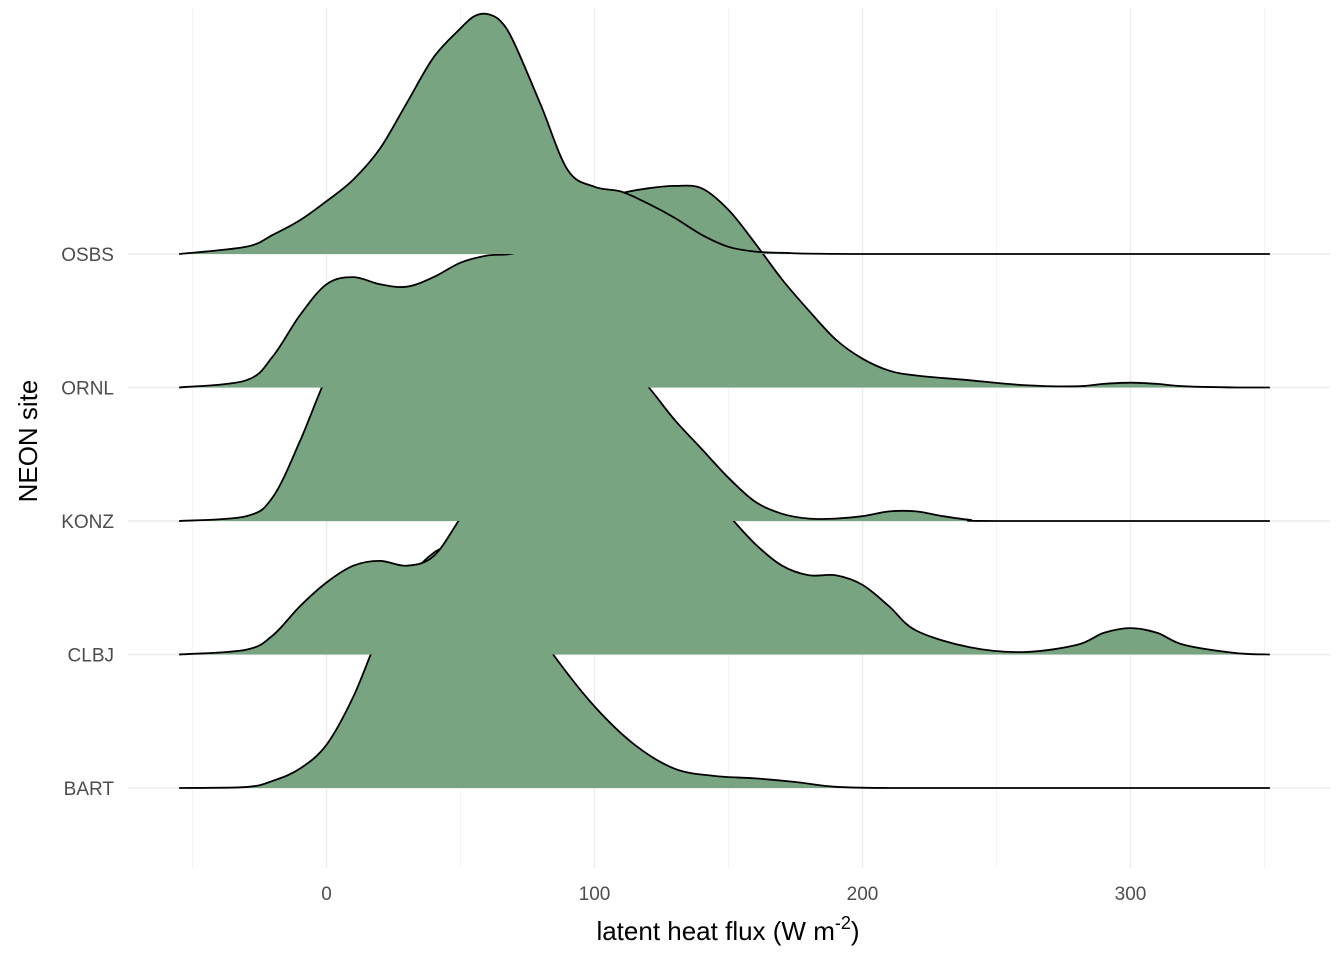  I want to click on x-tick-label: 200, so click(863, 894).